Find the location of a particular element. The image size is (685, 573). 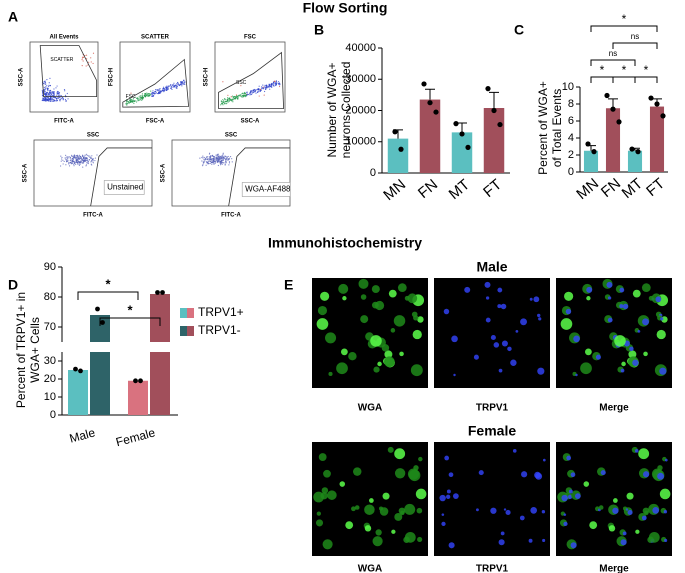

micrograph is located at coordinates (492, 499).